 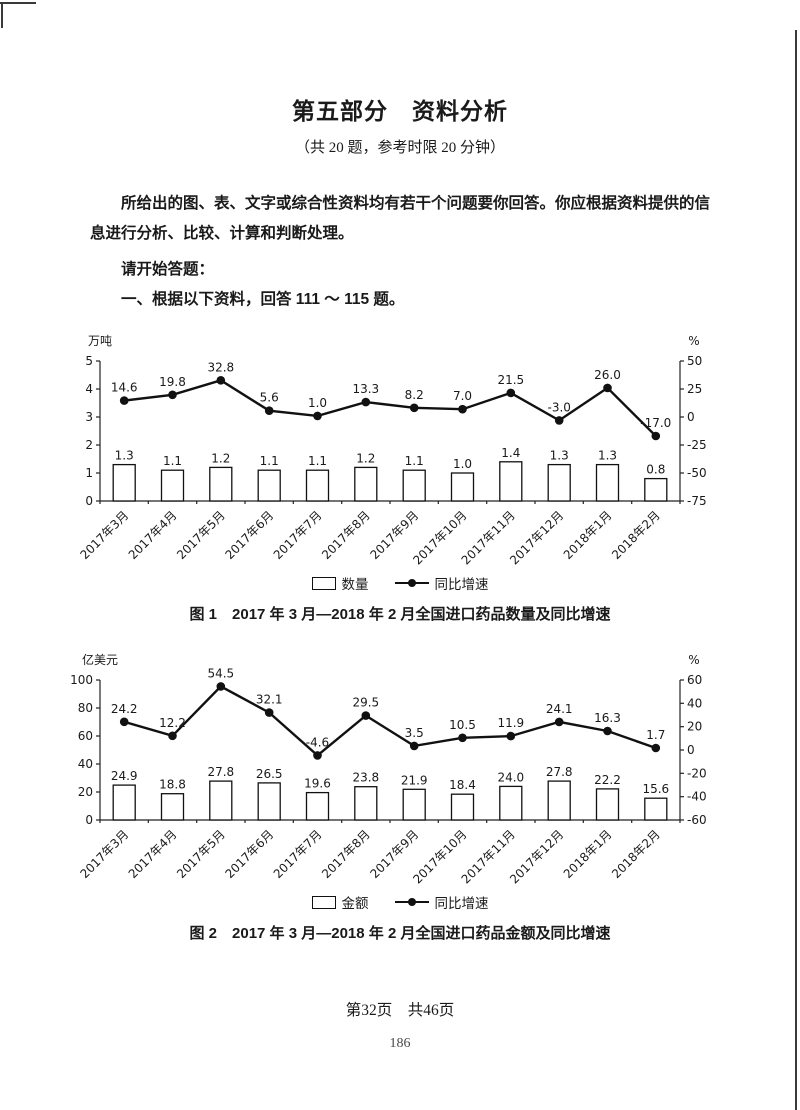 I want to click on svg-text: 22.2, so click(x=607, y=780).